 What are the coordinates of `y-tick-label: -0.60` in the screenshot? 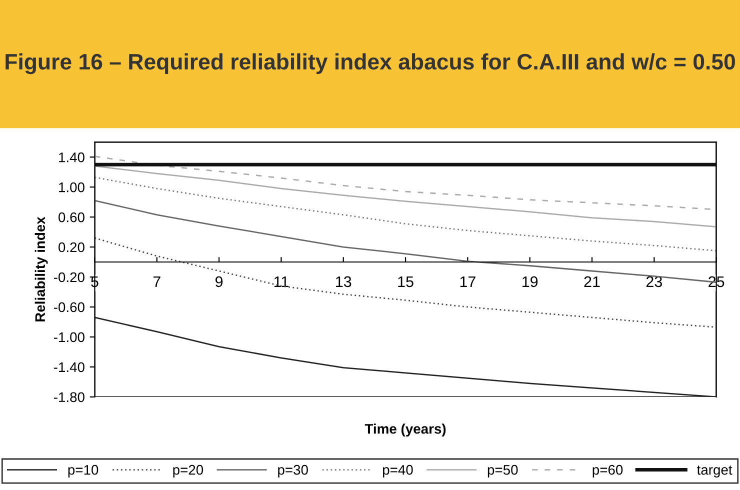 It's located at (69, 307).